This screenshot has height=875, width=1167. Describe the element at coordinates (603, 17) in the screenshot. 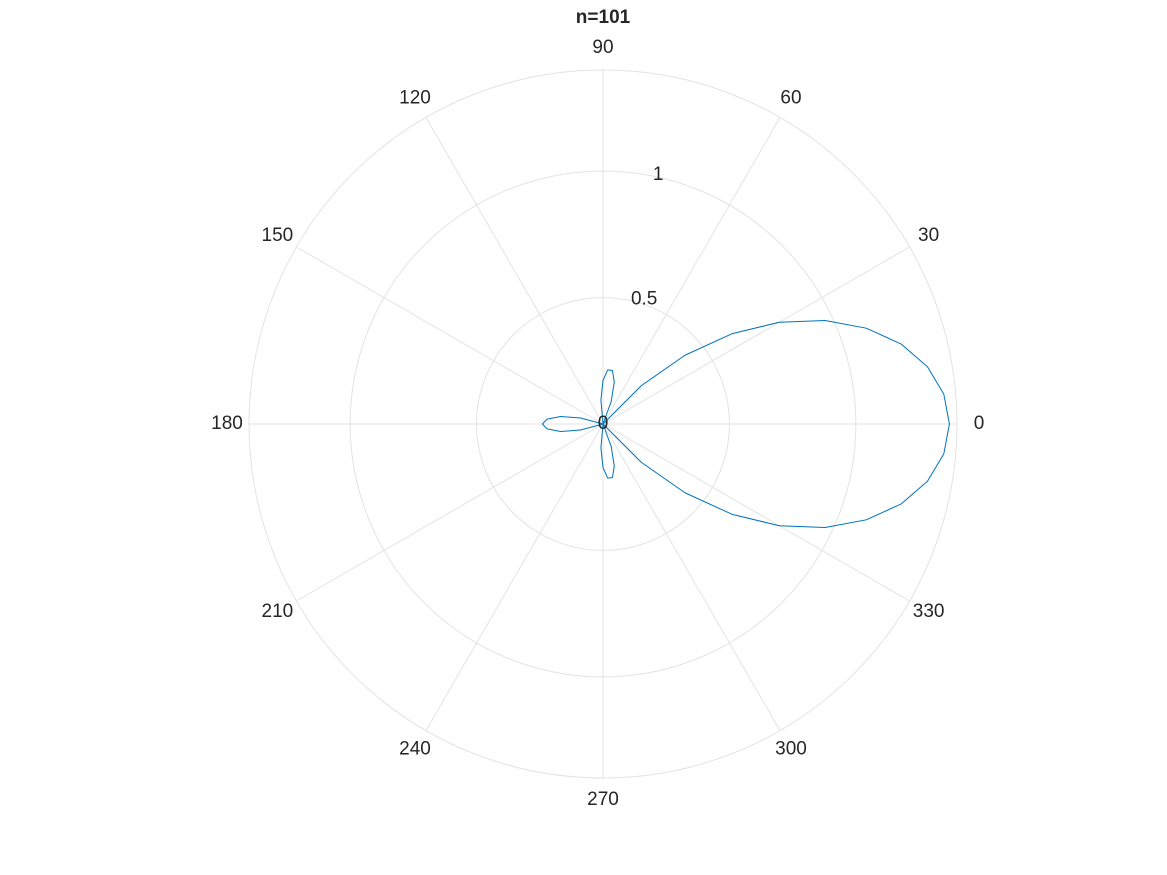

I see `chart-title: n=101` at that location.